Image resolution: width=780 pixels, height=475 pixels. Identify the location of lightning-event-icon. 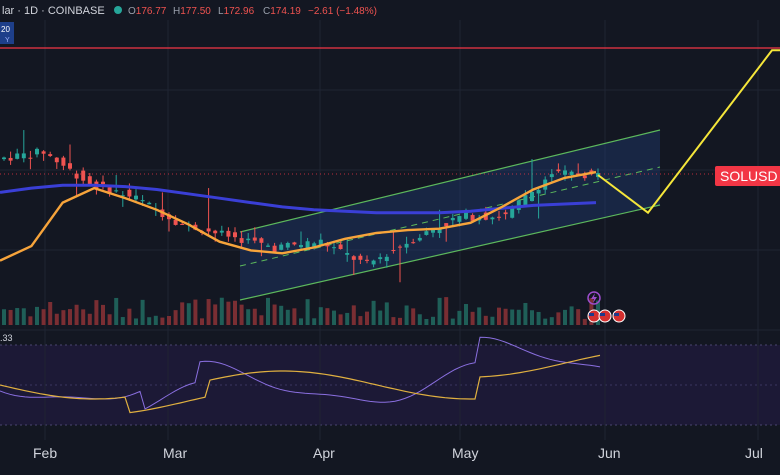
(594, 298).